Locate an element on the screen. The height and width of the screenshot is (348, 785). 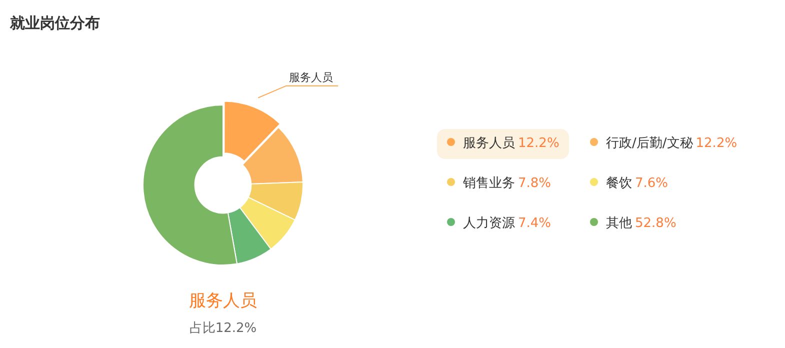
category-label: 服务人员 is located at coordinates (311, 77).